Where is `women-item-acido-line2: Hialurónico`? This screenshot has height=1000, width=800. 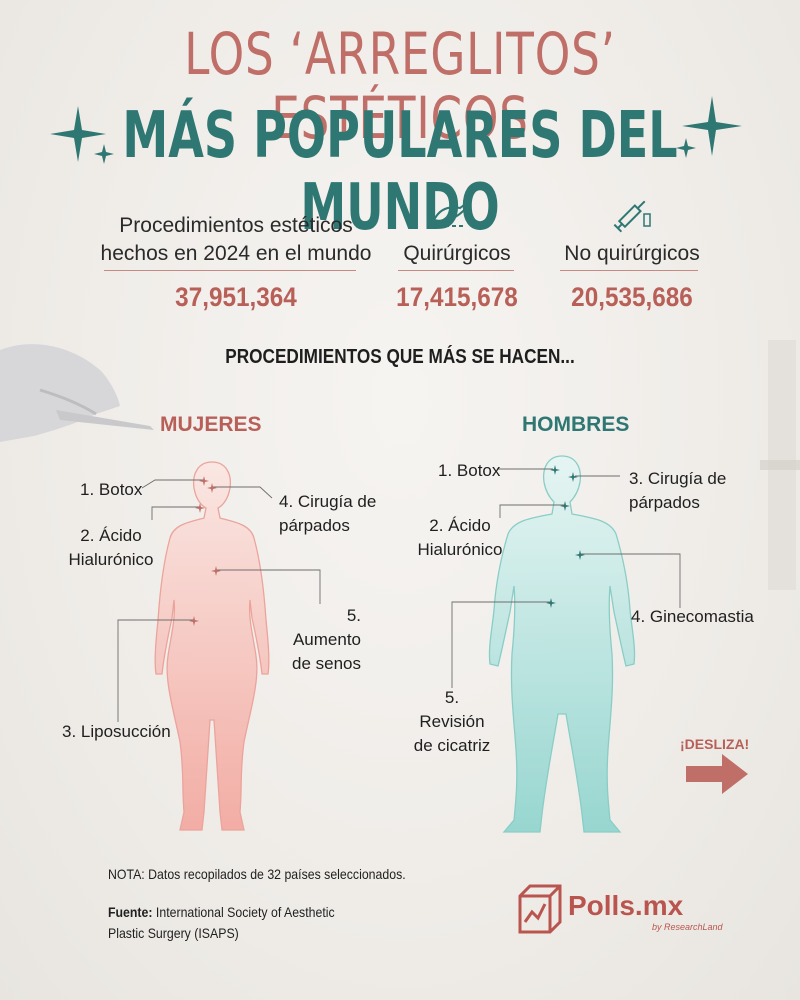 women-item-acido-line2: Hialurónico is located at coordinates (111, 559).